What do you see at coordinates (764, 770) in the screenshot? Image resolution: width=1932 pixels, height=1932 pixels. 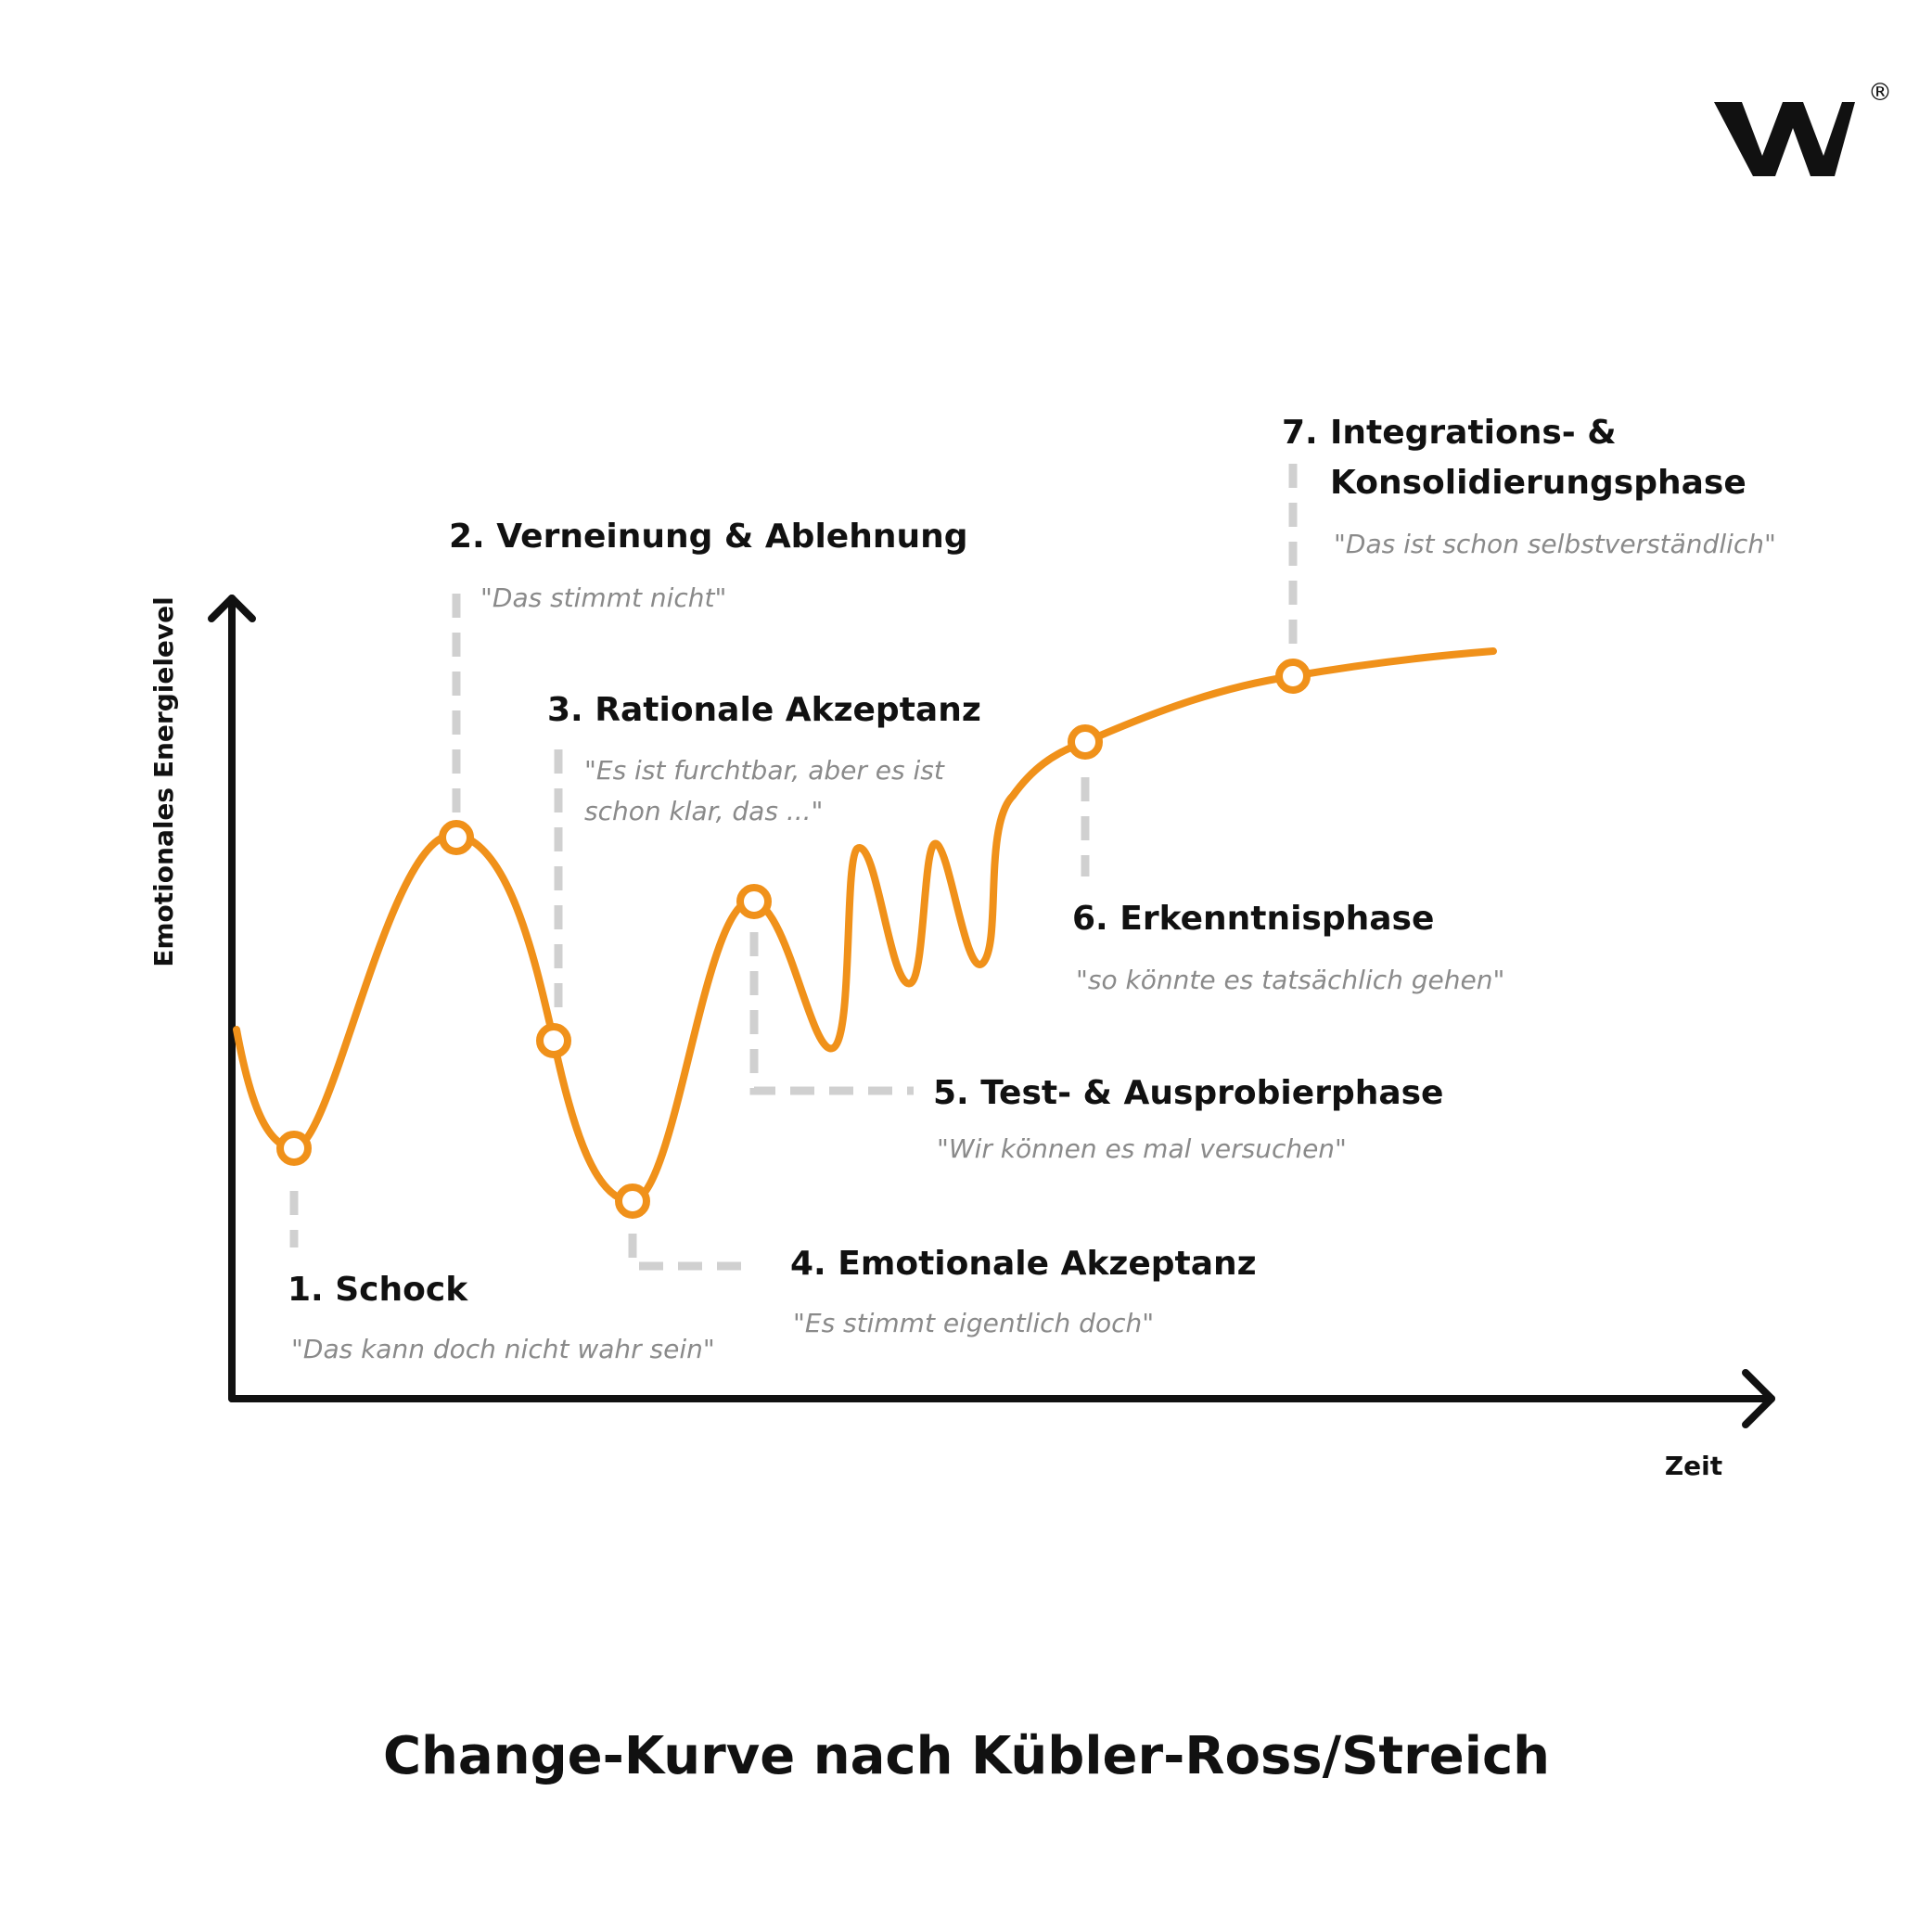 I see `phase-3-quote-line-1: "Es ist furchtbar, aber es ist` at bounding box center [764, 770].